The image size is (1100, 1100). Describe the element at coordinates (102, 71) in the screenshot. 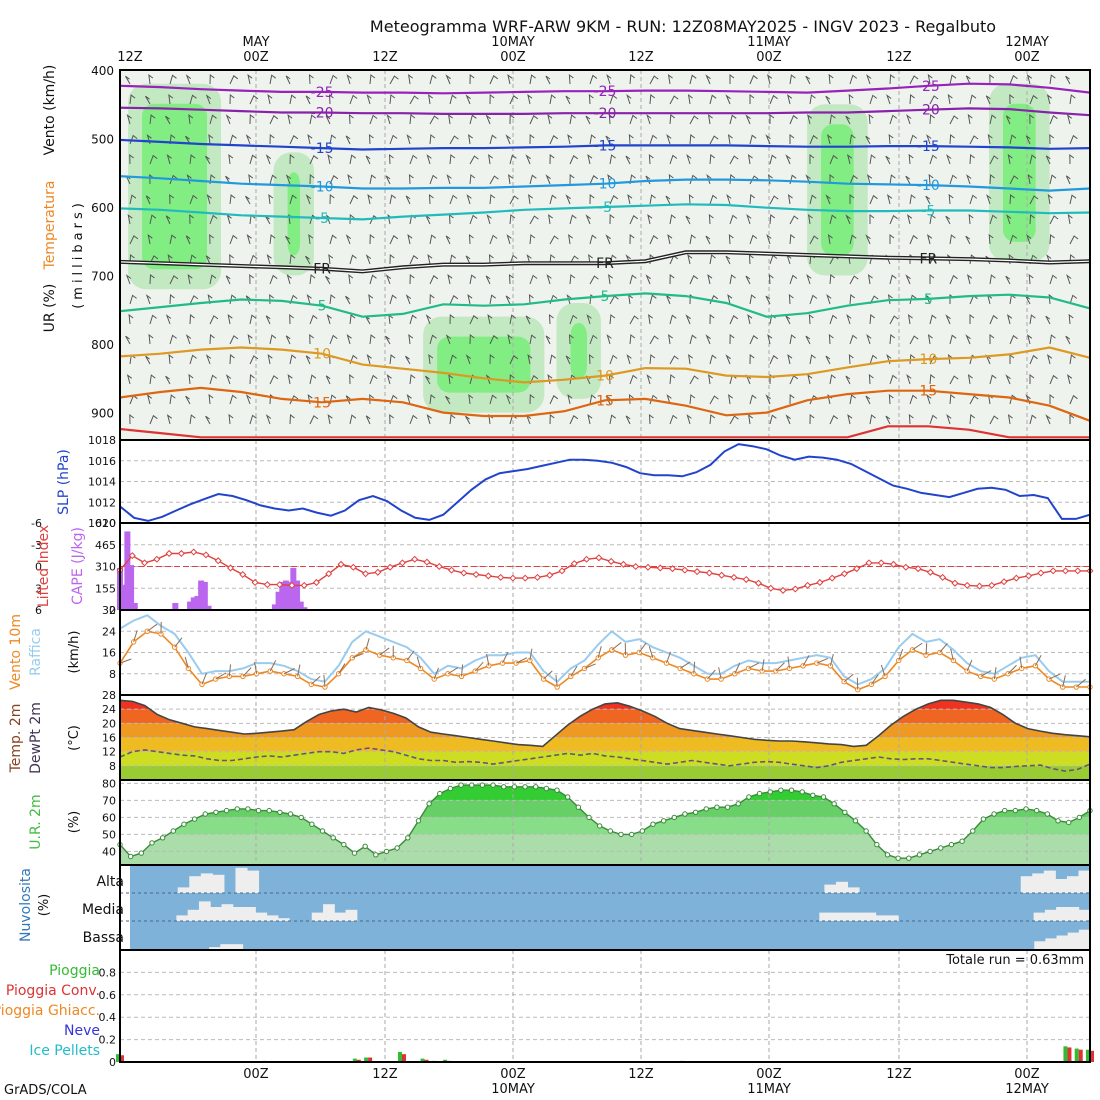

I see `pressure-tick-label: 400` at that location.